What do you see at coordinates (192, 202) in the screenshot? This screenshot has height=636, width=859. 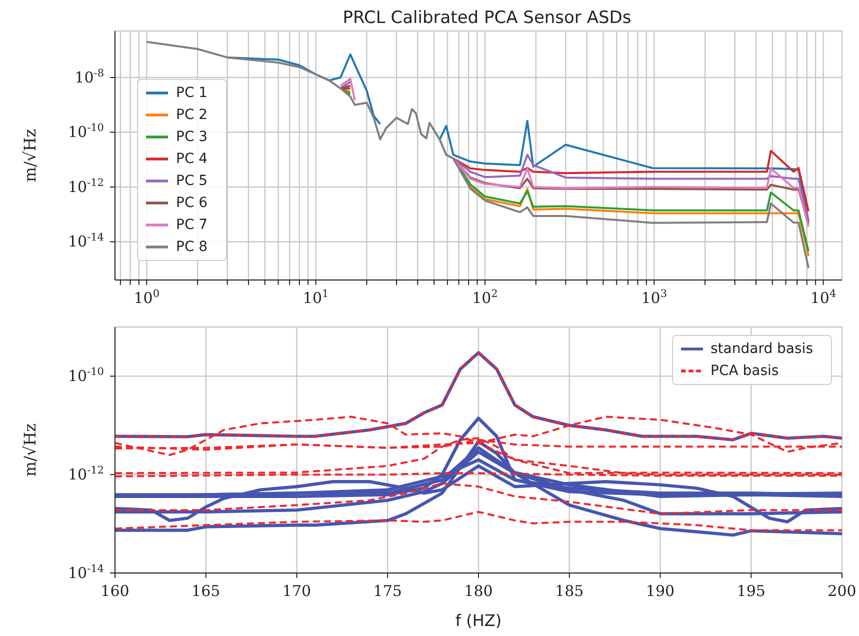 I see `legend-label: PC 6` at bounding box center [192, 202].